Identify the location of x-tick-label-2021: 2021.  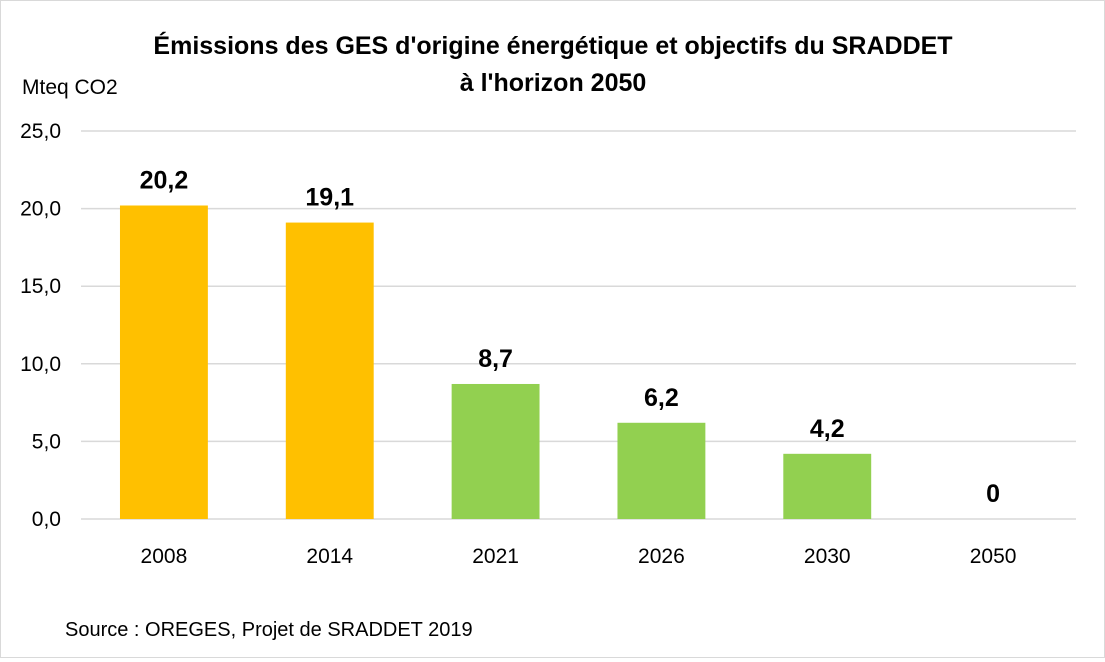
(495, 556).